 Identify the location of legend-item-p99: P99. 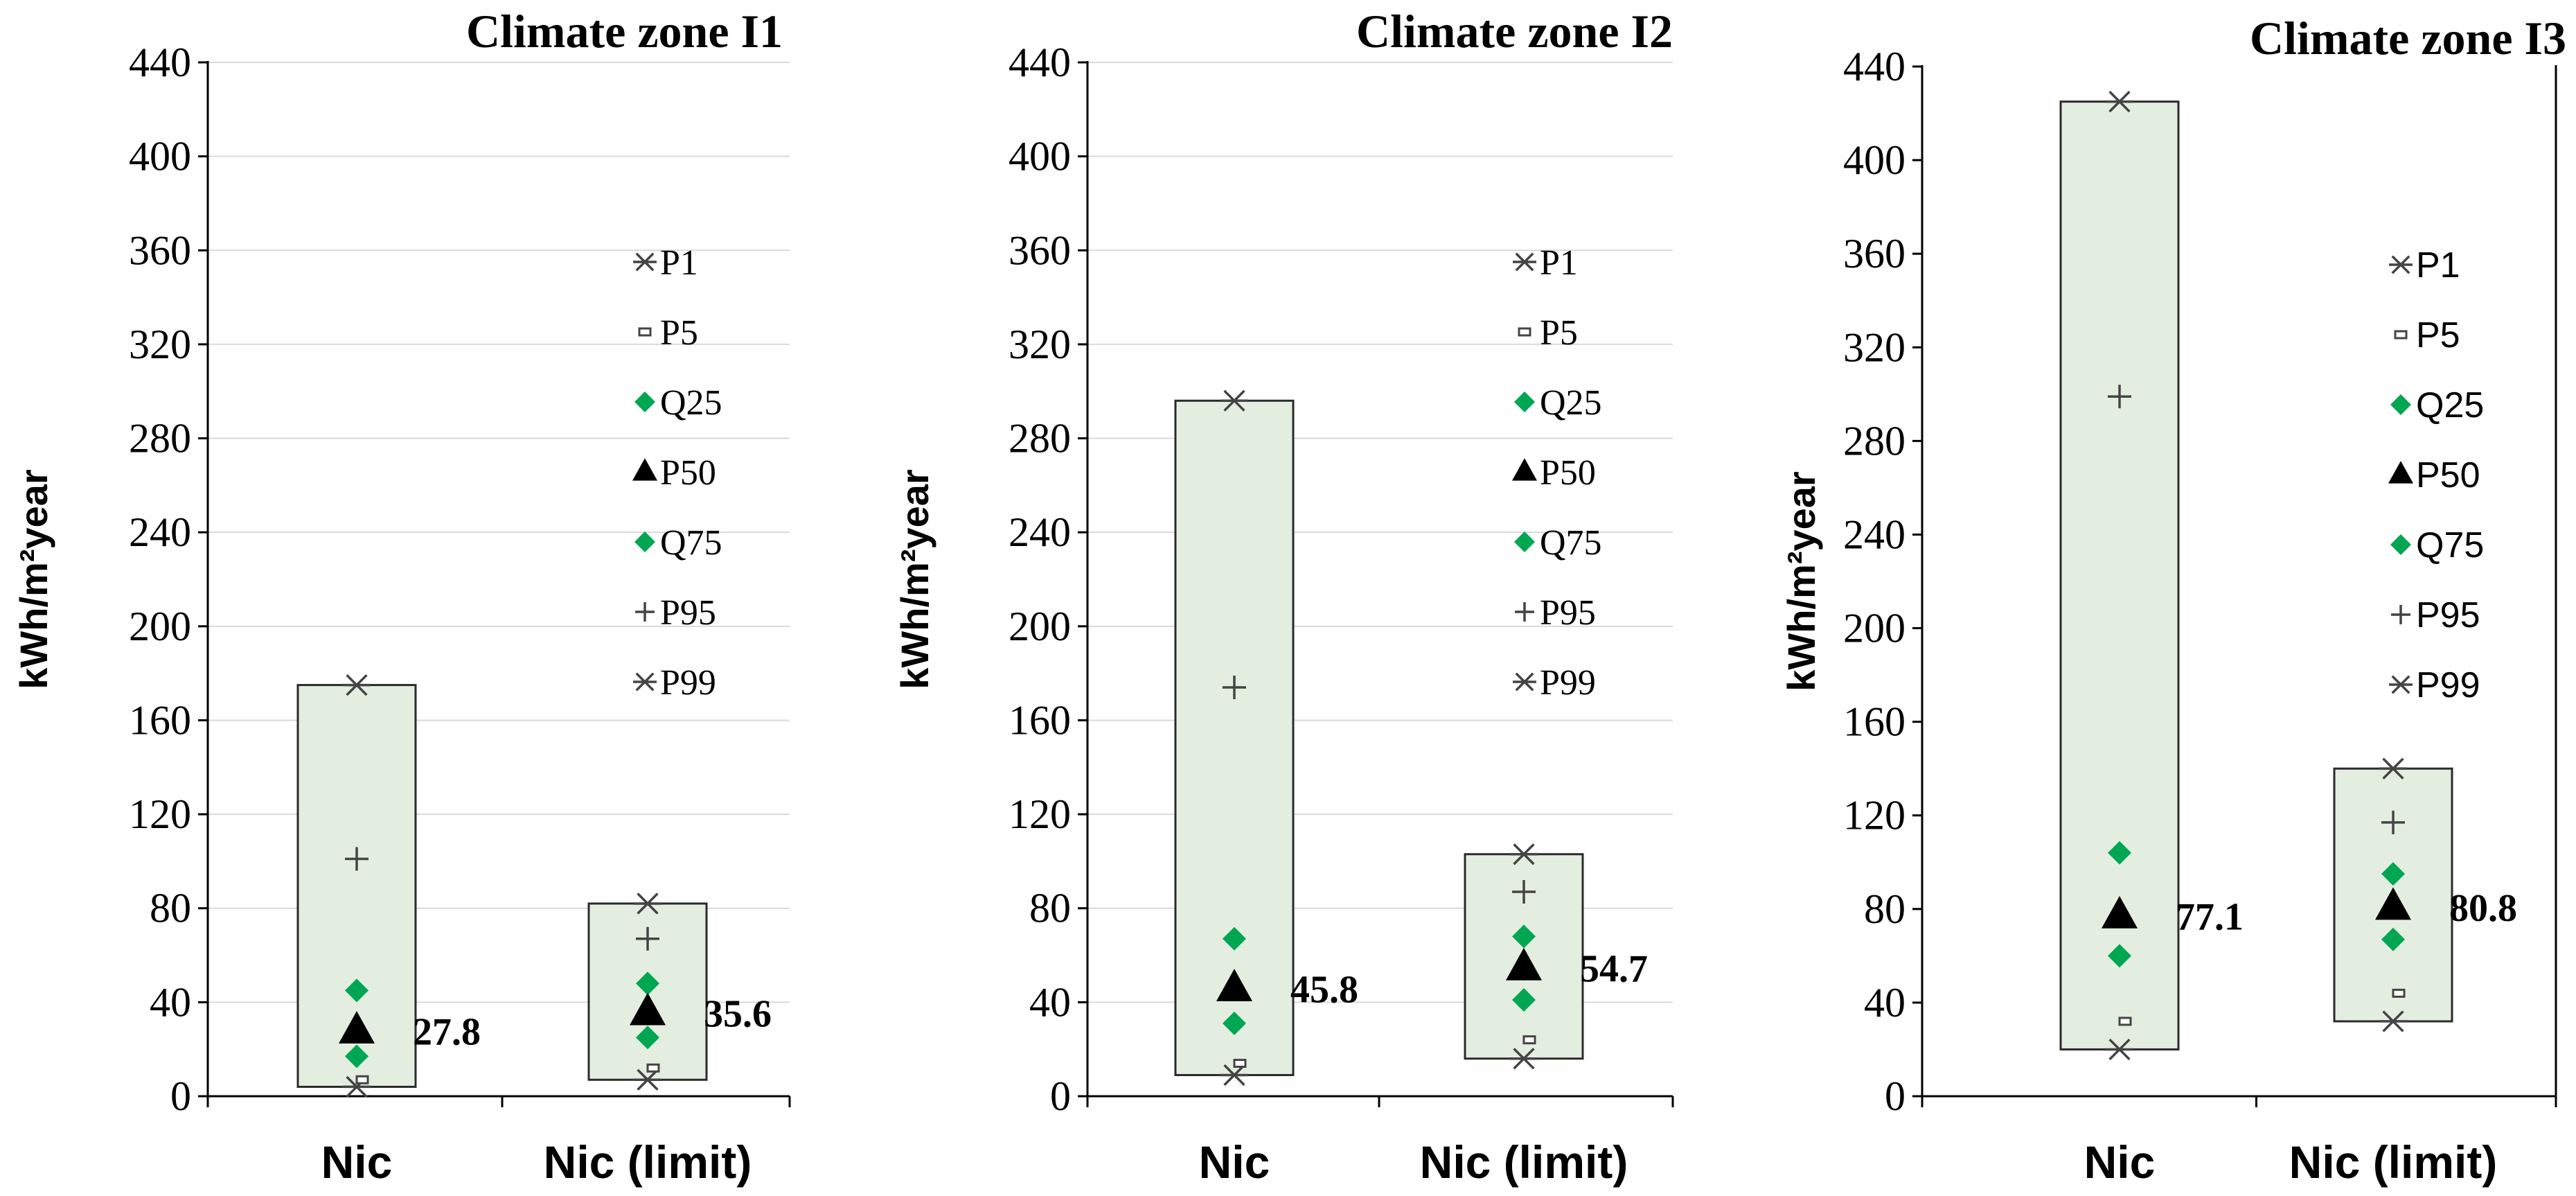
(2434, 685).